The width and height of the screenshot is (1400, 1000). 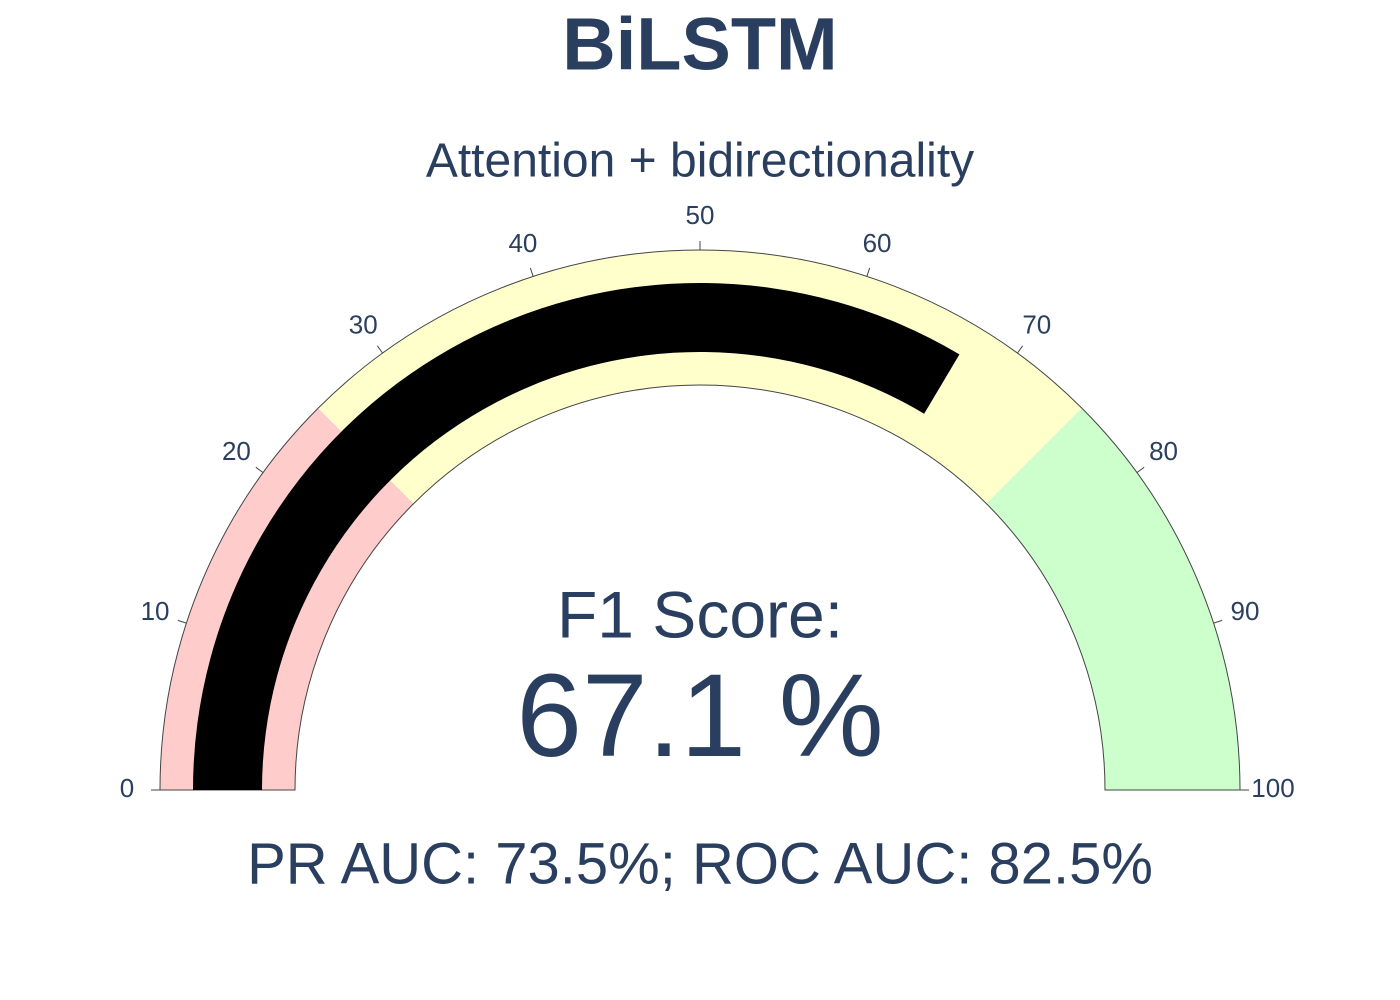 What do you see at coordinates (1272, 788) in the screenshot?
I see `tick-label: 100` at bounding box center [1272, 788].